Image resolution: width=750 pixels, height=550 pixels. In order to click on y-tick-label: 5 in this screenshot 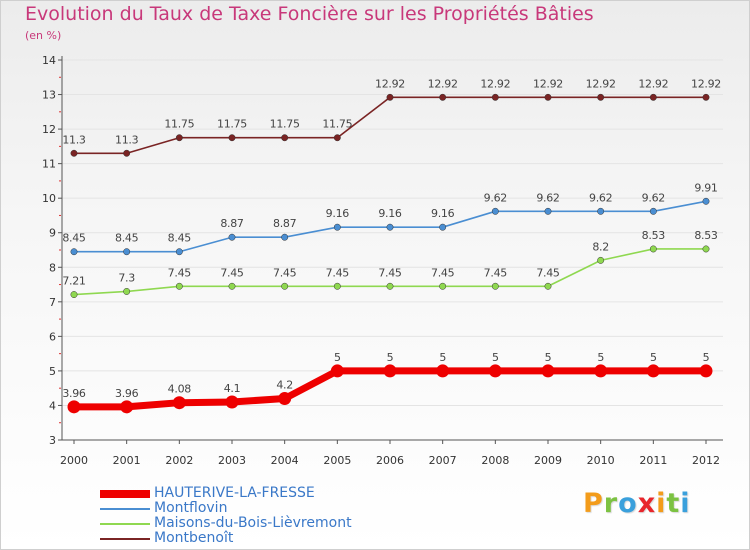, I will do `click(52, 371)`.